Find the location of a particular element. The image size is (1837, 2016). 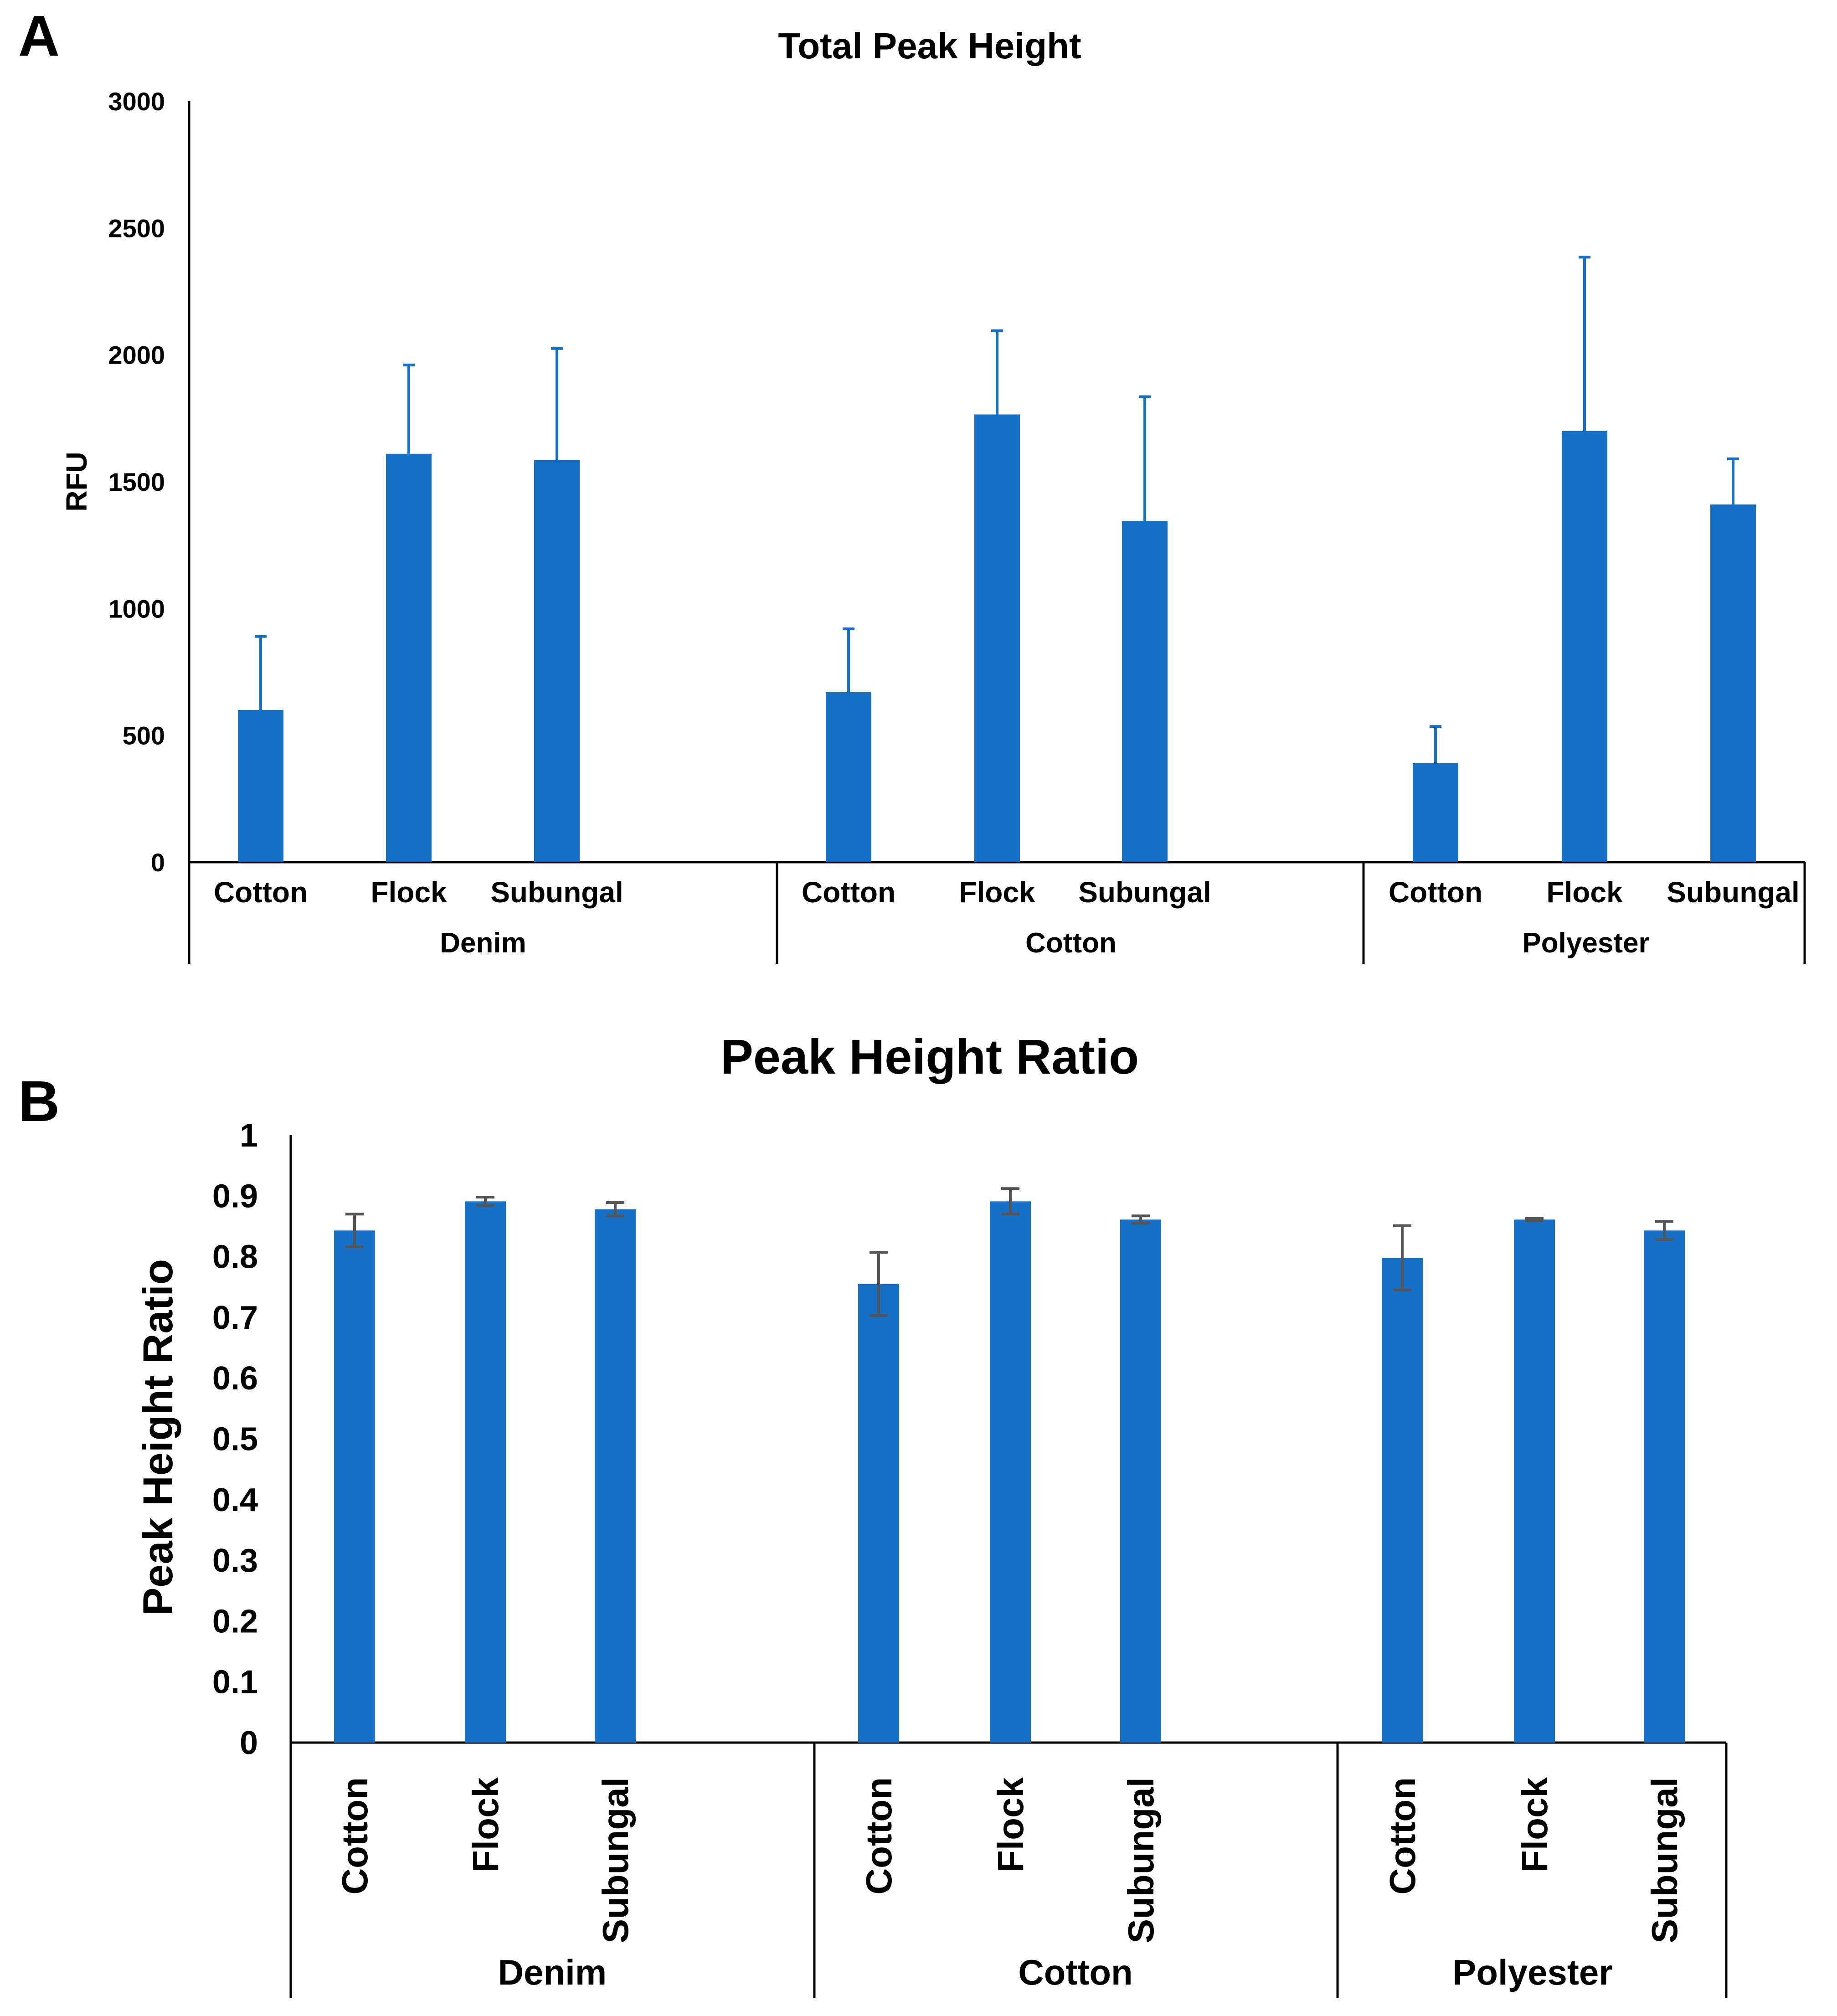

y-axis-label: Peak Height Ratio is located at coordinates (158, 1437).